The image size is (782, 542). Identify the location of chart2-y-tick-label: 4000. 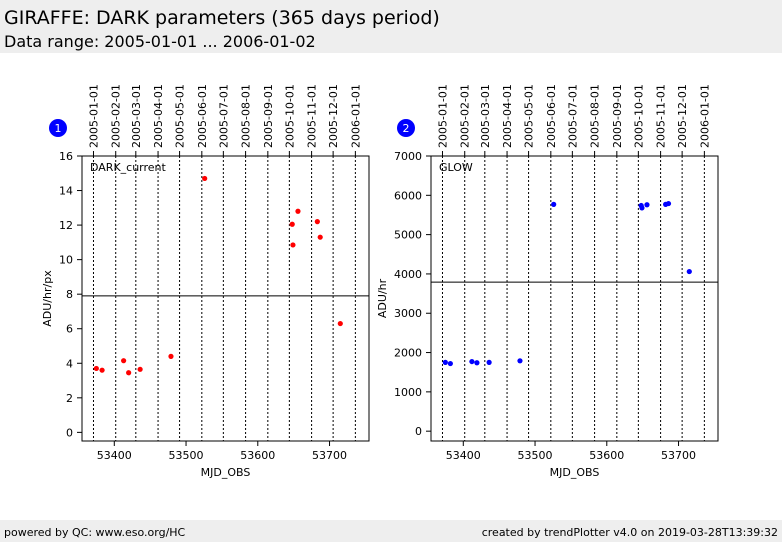
(408, 274).